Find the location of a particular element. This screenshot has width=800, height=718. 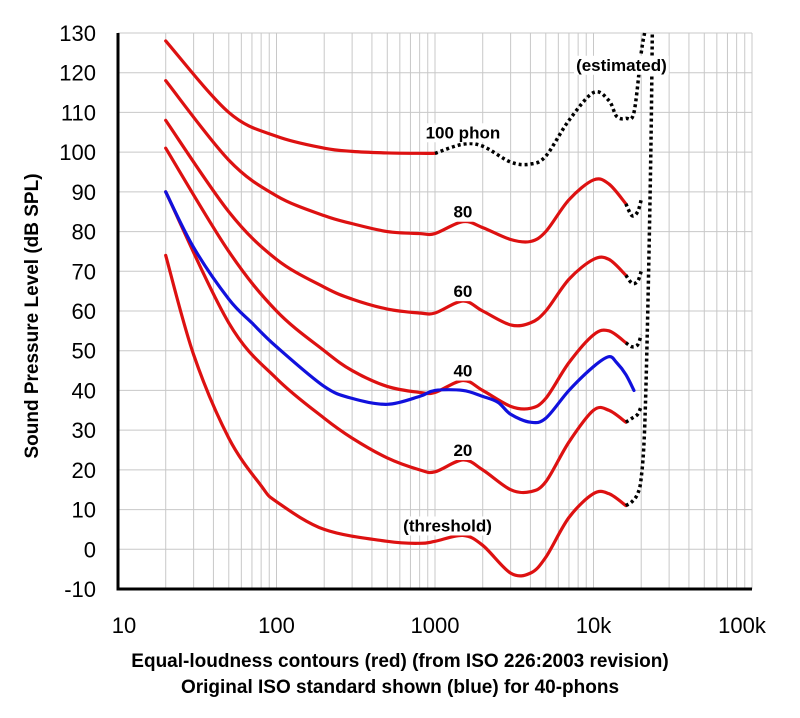

y-tick-label: 90 is located at coordinates (84, 192).